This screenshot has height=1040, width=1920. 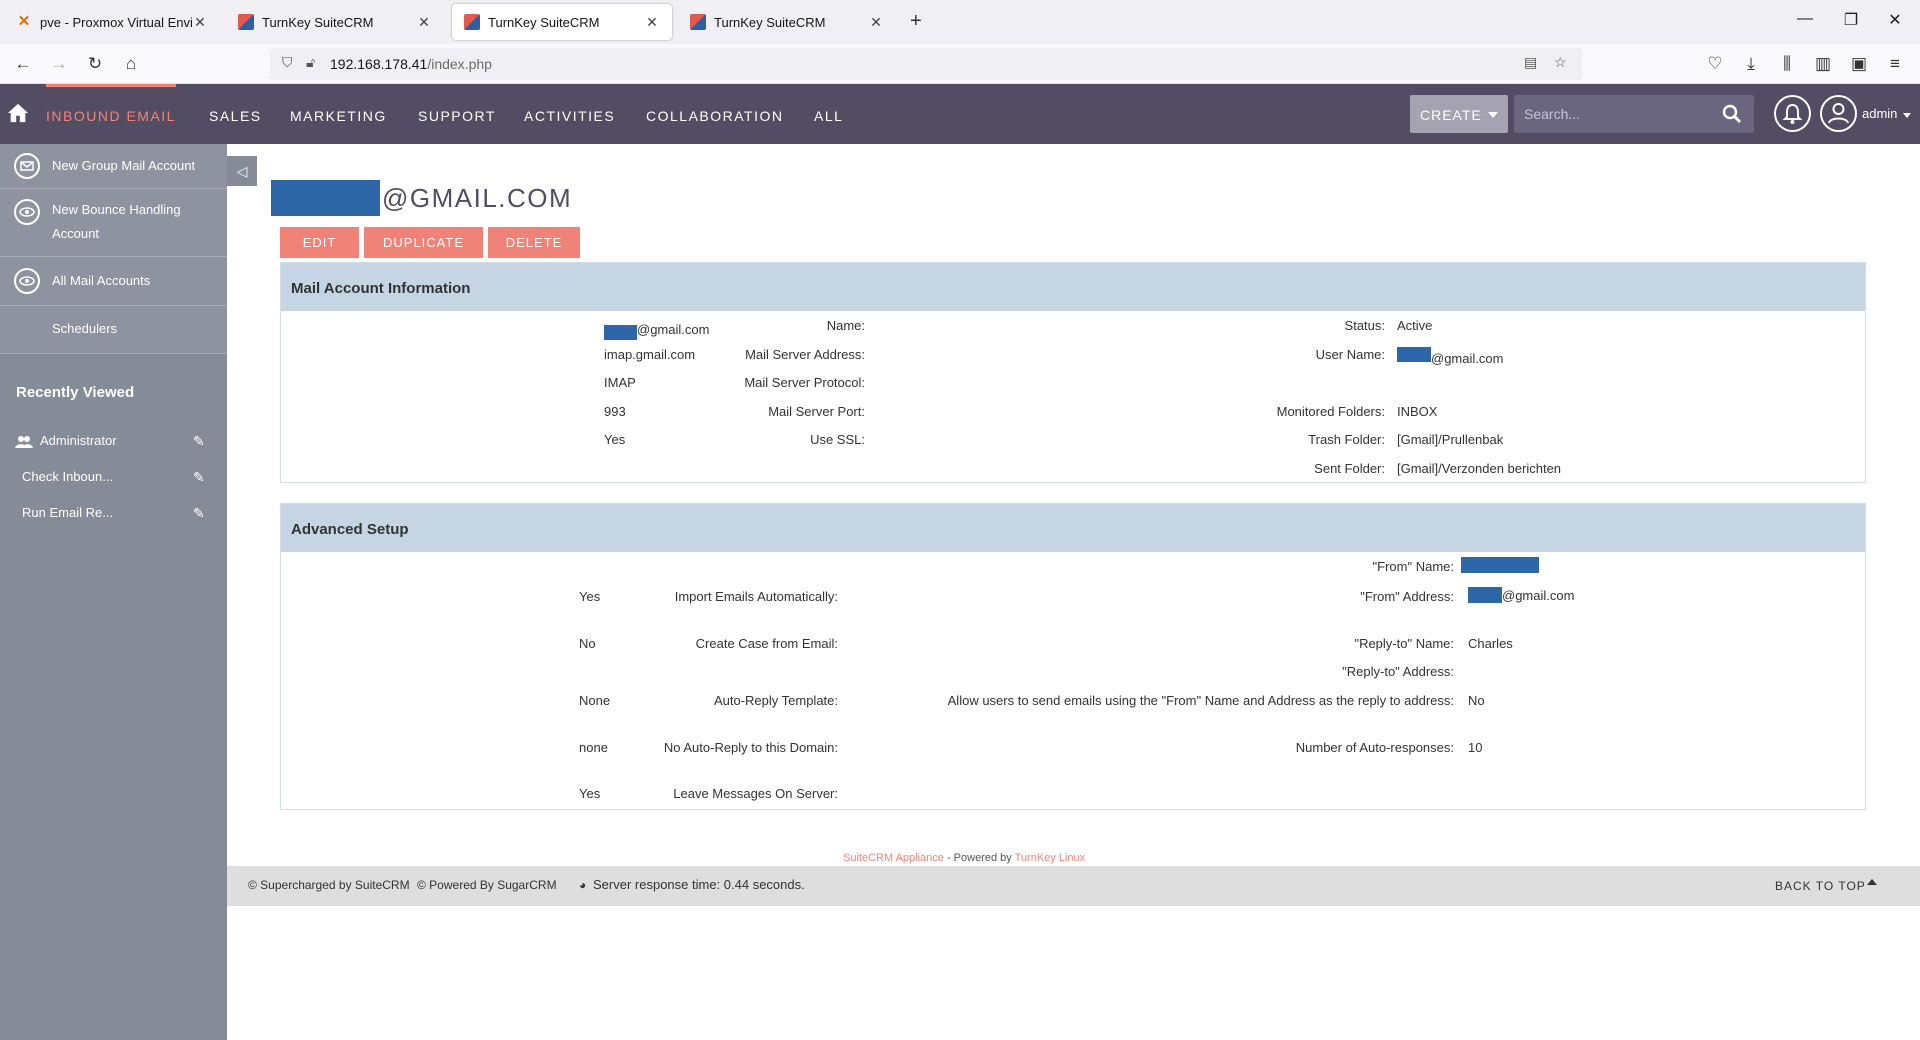 I want to click on back-to-top-link: BACK TO TOP, so click(x=1820, y=886).